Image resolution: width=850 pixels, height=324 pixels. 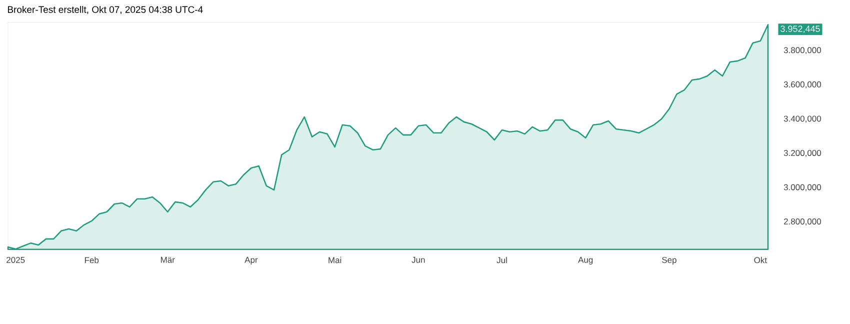 What do you see at coordinates (91, 260) in the screenshot?
I see `x-tick-label: Feb` at bounding box center [91, 260].